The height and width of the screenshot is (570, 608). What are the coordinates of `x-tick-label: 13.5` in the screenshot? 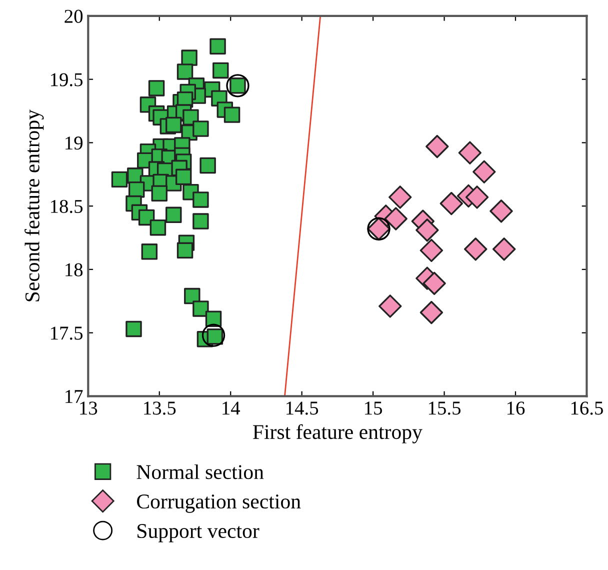 It's located at (160, 408).